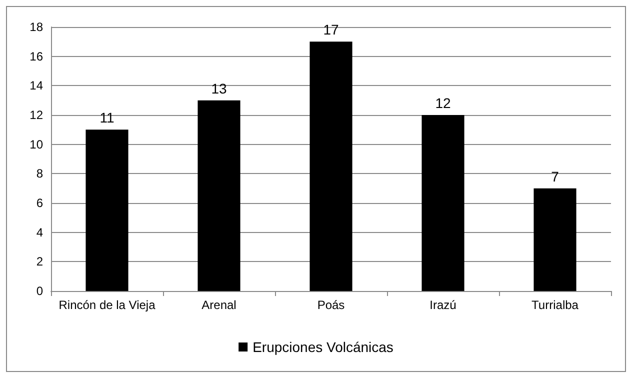 This screenshot has height=379, width=633. What do you see at coordinates (40, 232) in the screenshot?
I see `y-tick-label: 4` at bounding box center [40, 232].